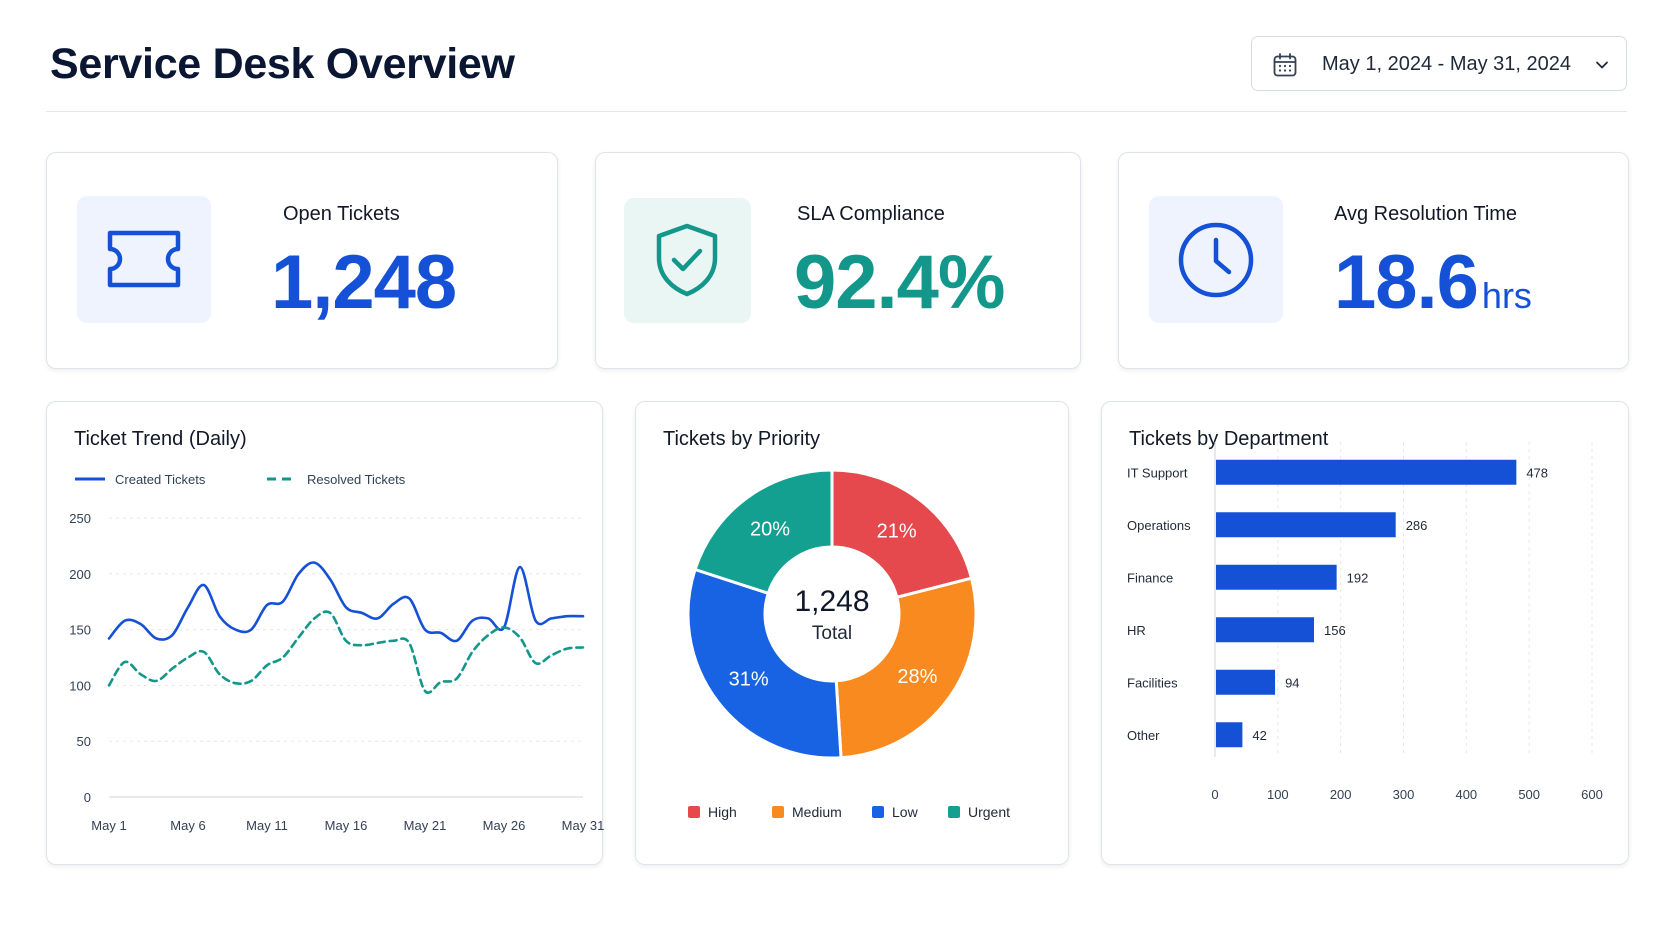 The height and width of the screenshot is (941, 1672). Describe the element at coordinates (1426, 214) in the screenshot. I see `kpi-label: Avg Resolution Time` at that location.